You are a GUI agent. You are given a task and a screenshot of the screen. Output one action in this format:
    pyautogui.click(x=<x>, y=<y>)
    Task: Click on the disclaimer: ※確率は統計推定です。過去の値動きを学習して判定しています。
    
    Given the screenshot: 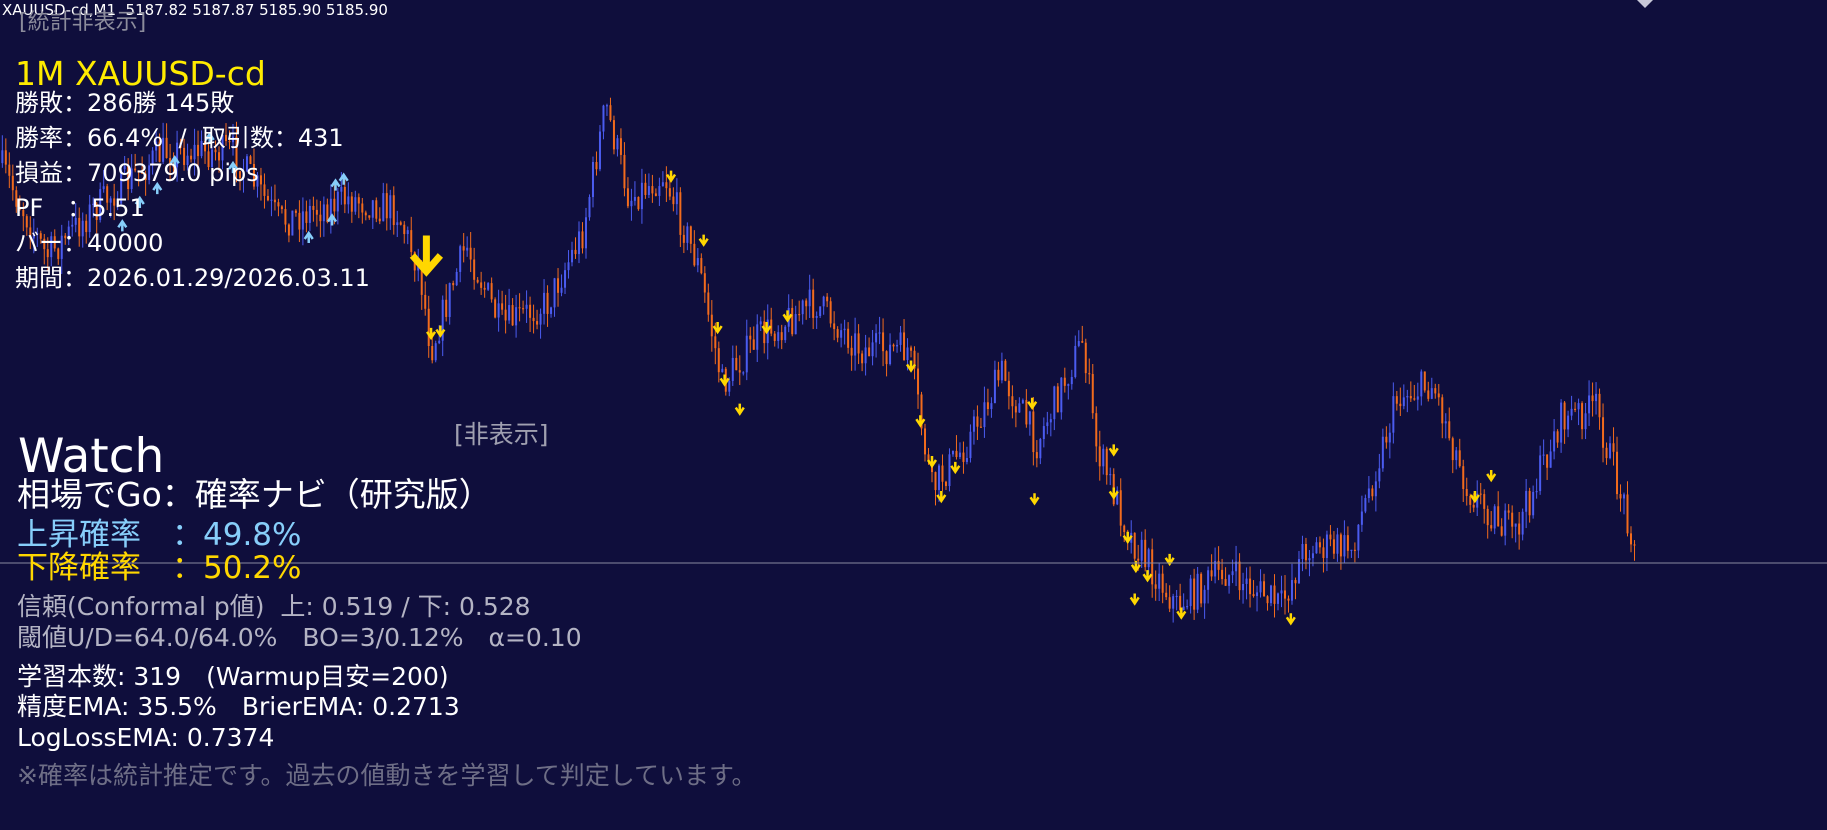 What is the action you would take?
    pyautogui.click(x=387, y=775)
    